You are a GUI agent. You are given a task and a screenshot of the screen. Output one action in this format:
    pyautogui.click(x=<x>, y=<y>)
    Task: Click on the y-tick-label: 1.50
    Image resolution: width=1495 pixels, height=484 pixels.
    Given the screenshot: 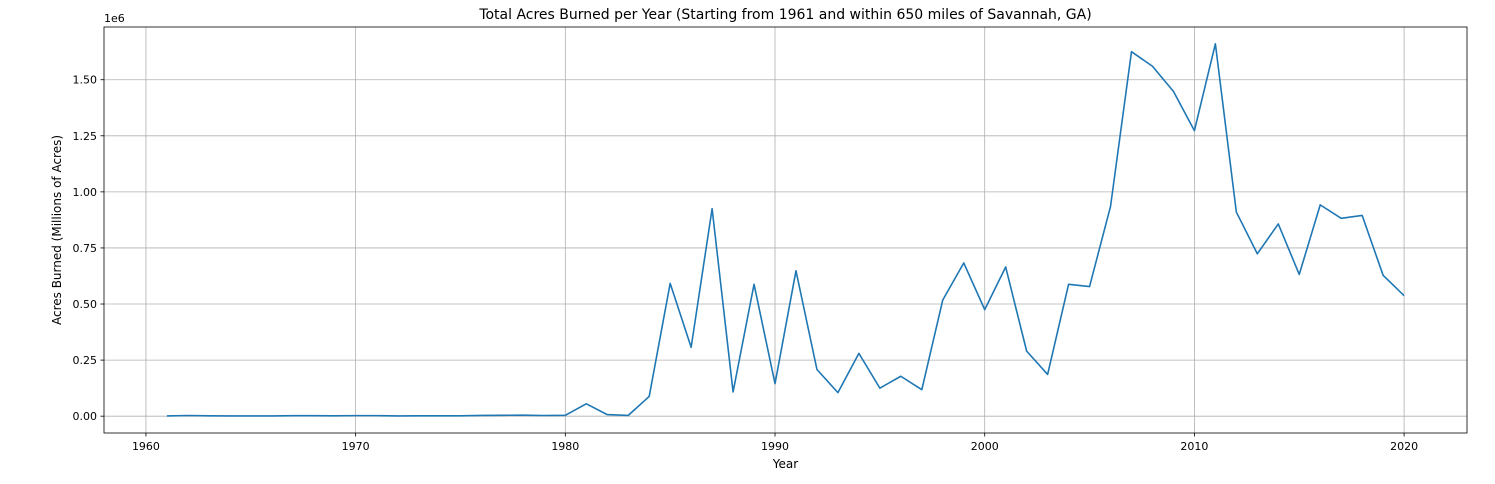 What is the action you would take?
    pyautogui.click(x=85, y=80)
    